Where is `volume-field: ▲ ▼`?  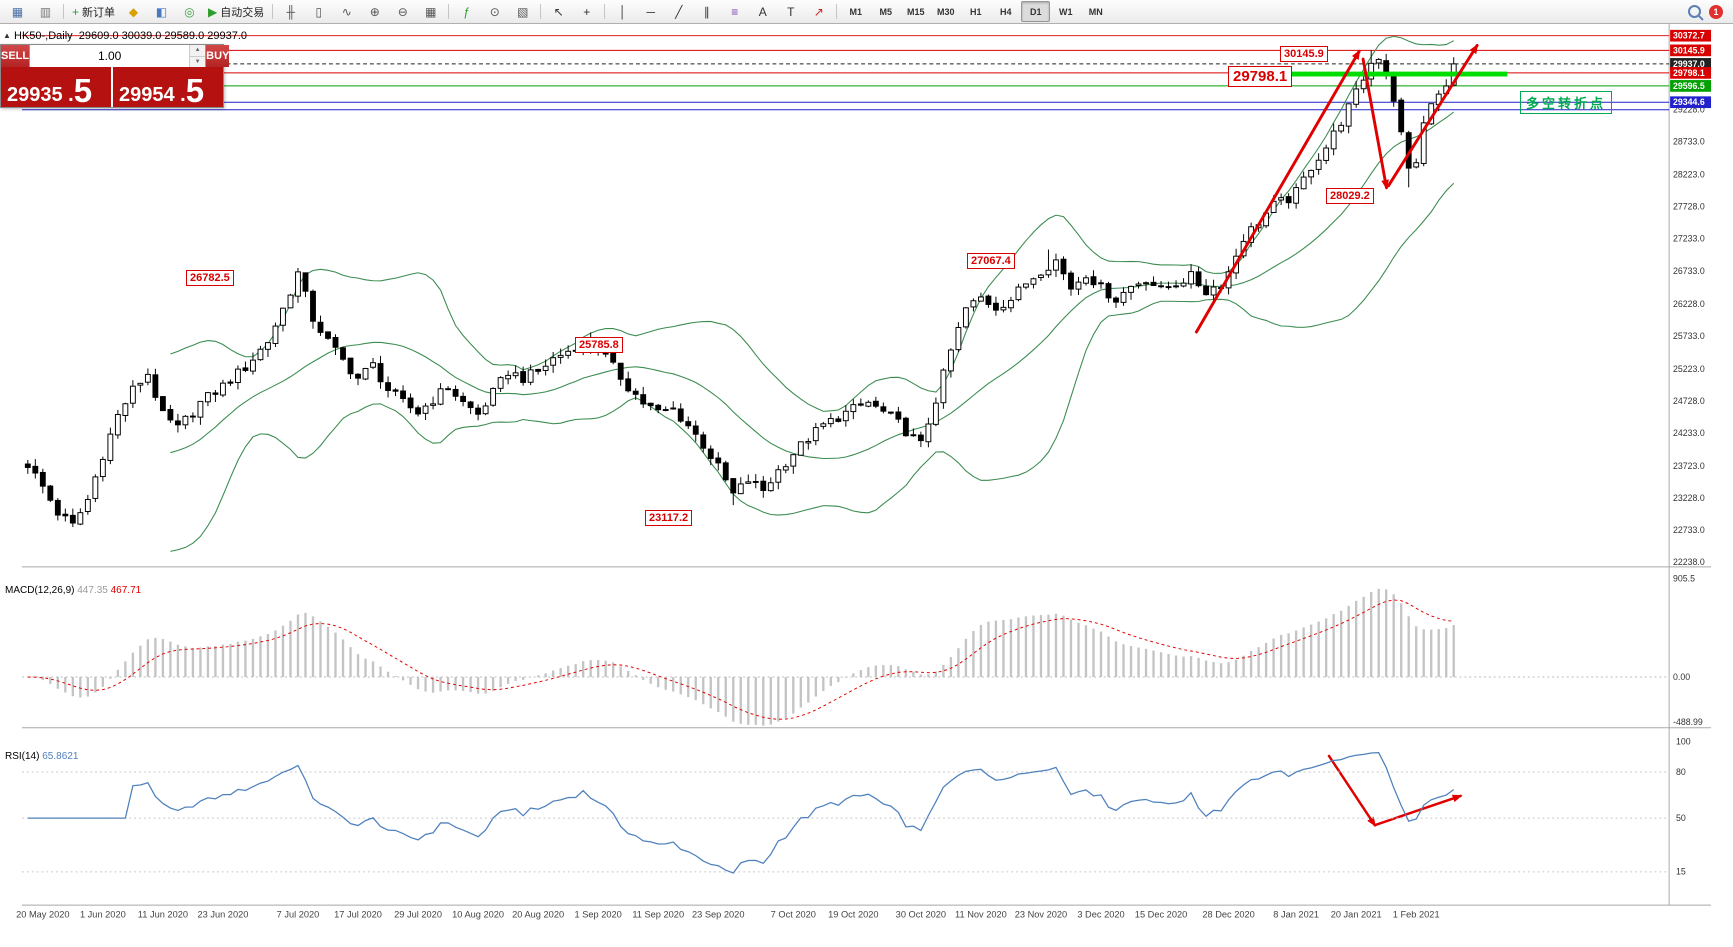
volume-field: ▲ ▼ is located at coordinates (118, 56).